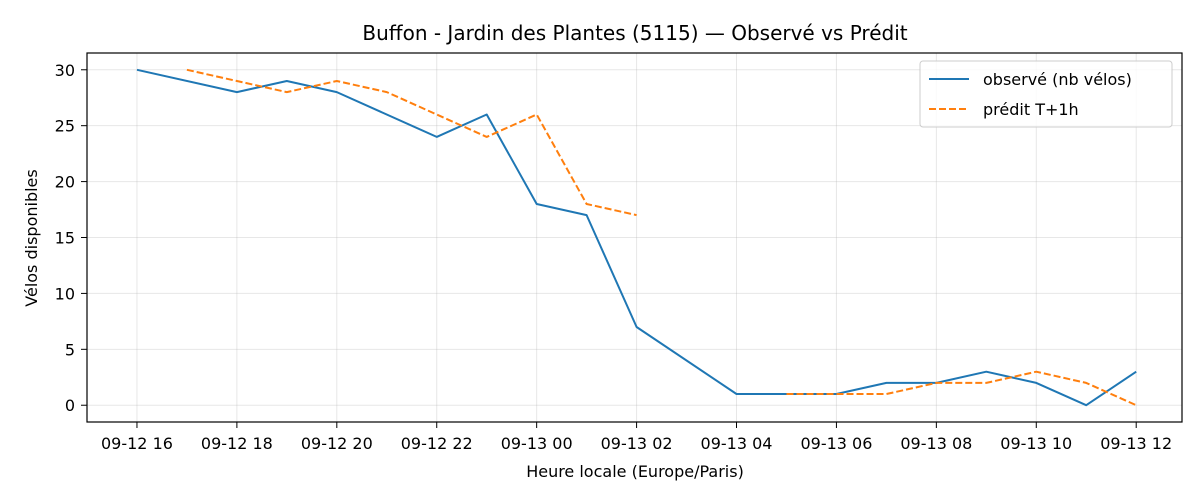 Image resolution: width=1204 pixels, height=504 pixels. I want to click on y-tick-label: 30, so click(65, 70).